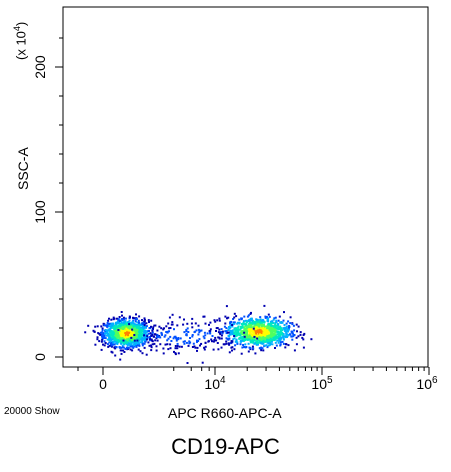 This screenshot has height=472, width=451. I want to click on y-axis: 0 100 200, so click(47, 199).